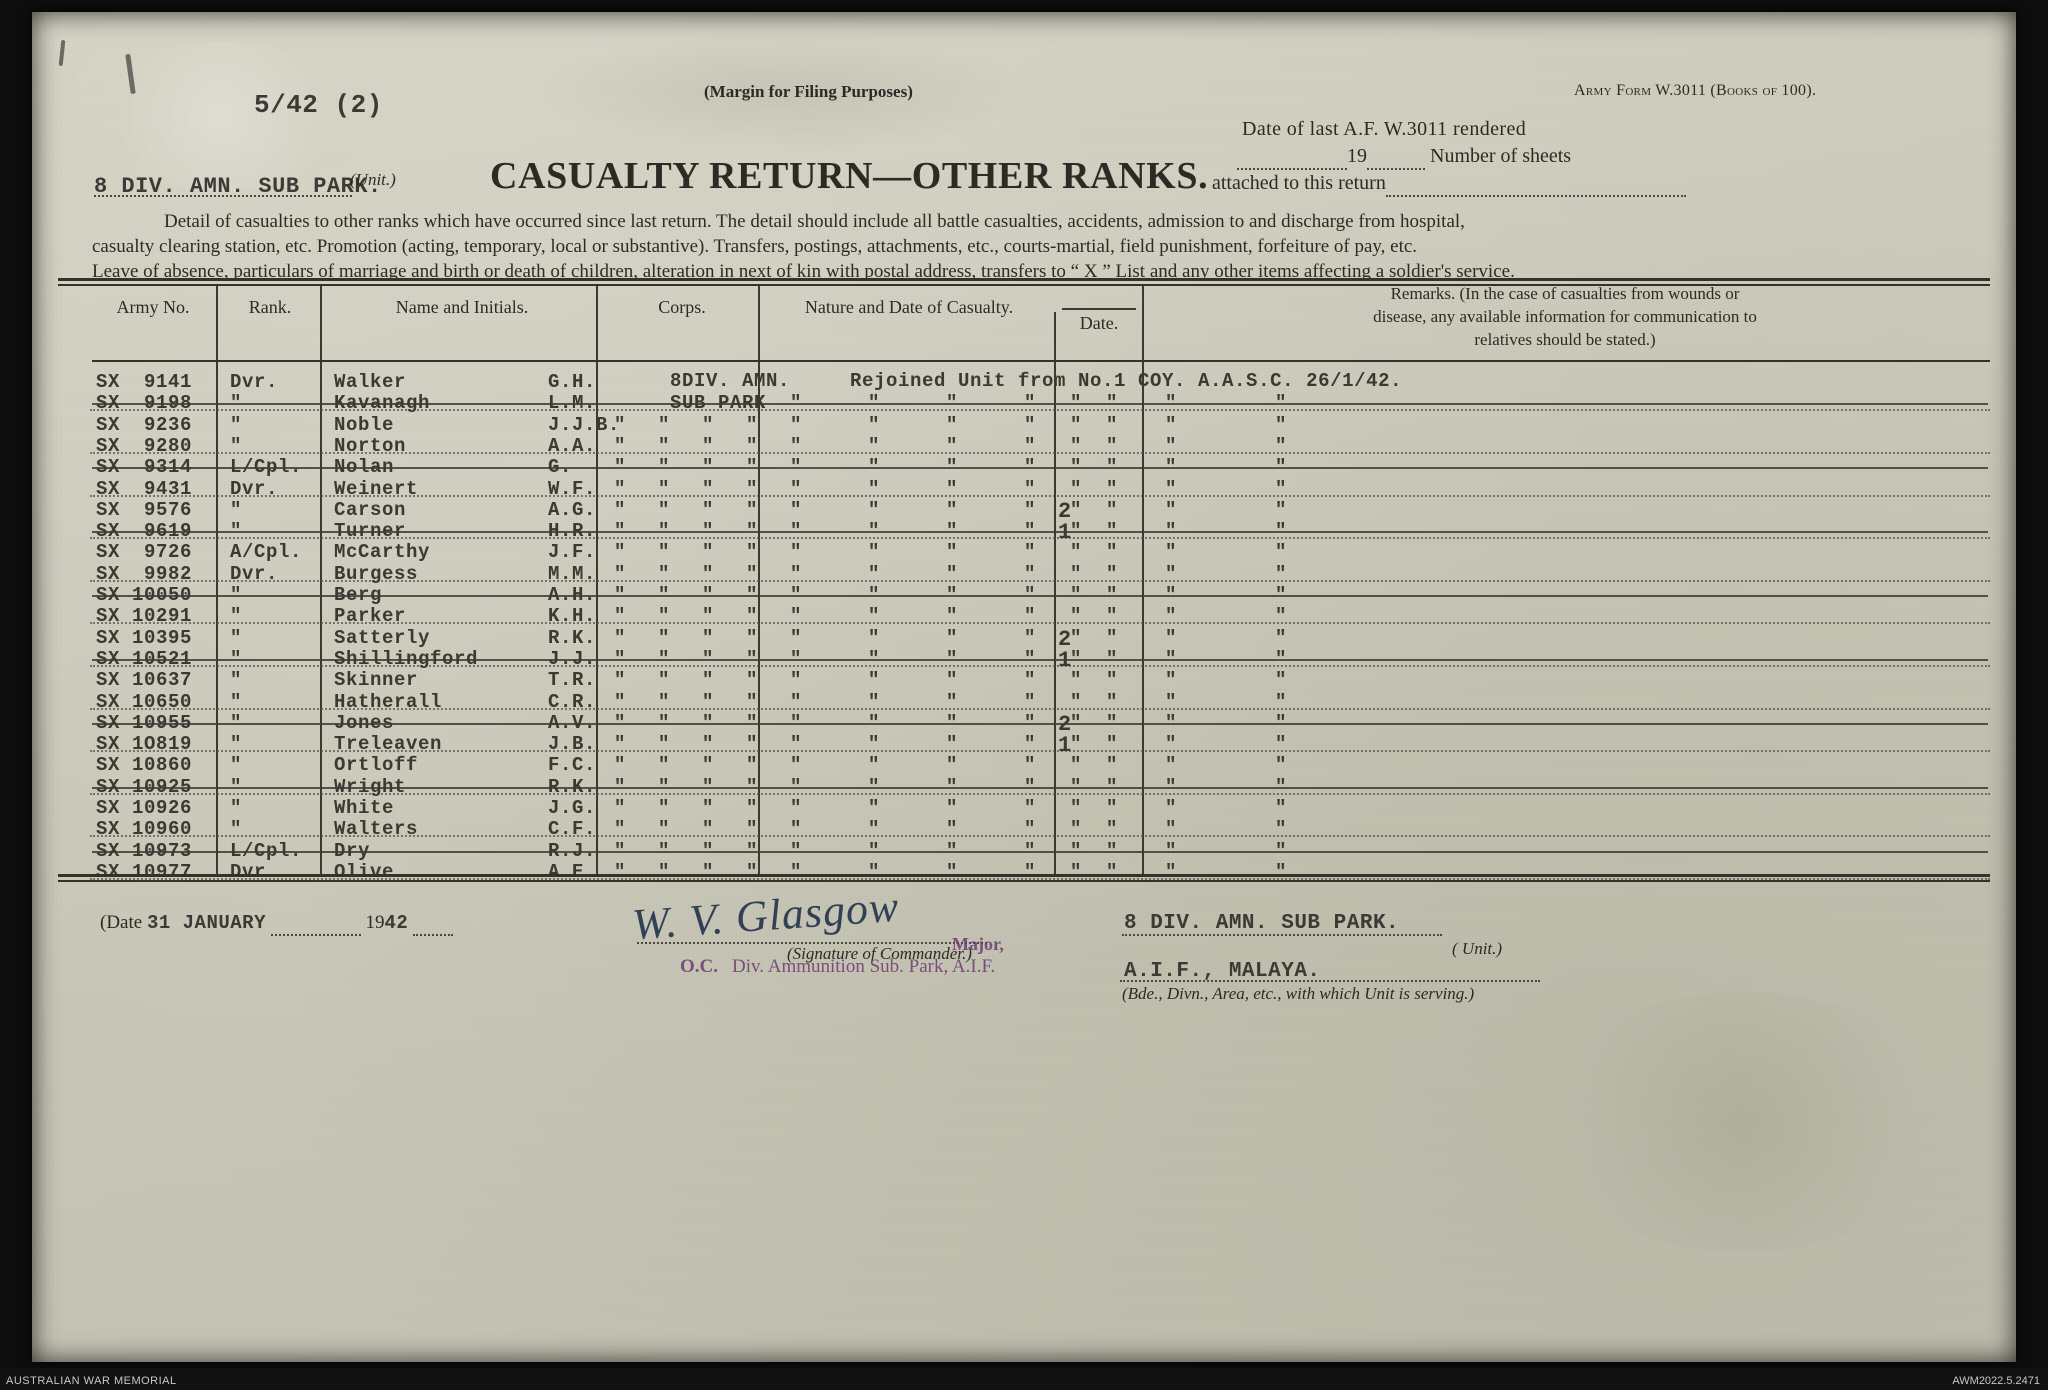  Describe the element at coordinates (376, 488) in the screenshot. I see `cell-name: Weinert` at that location.